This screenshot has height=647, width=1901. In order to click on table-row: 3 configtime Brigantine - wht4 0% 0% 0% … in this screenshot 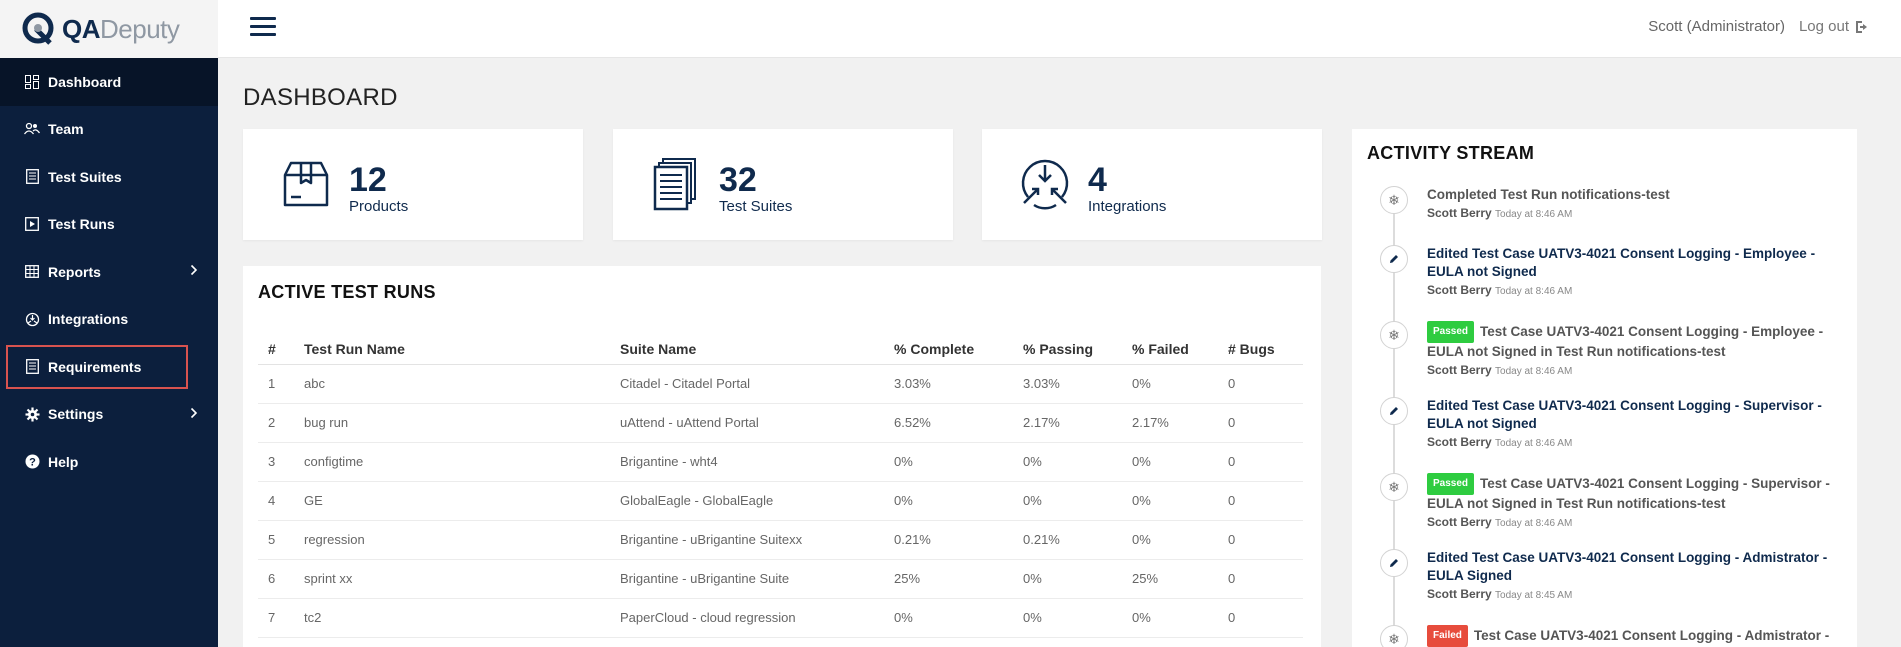, I will do `click(780, 462)`.